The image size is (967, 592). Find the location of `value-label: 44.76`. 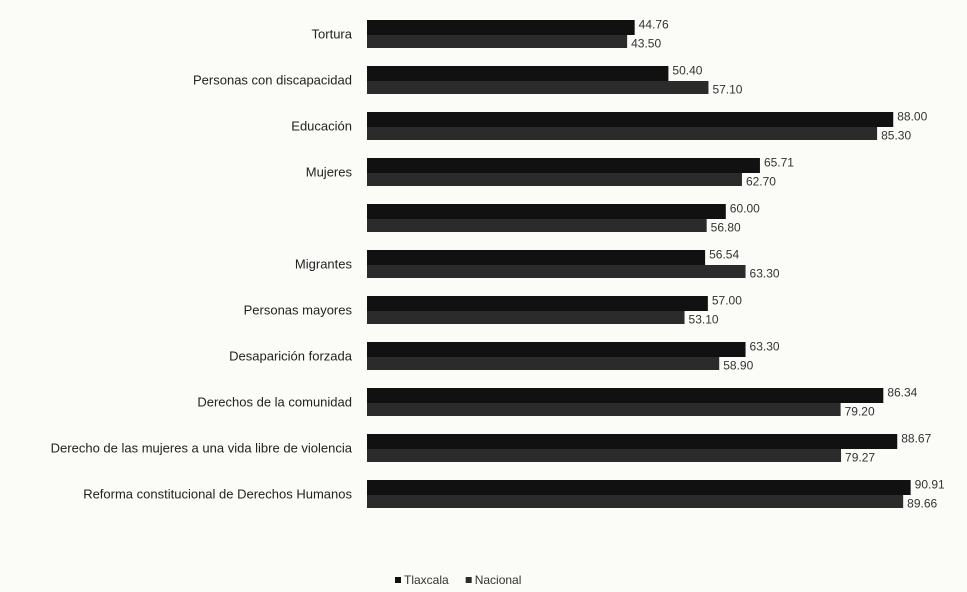

value-label: 44.76 is located at coordinates (654, 25).